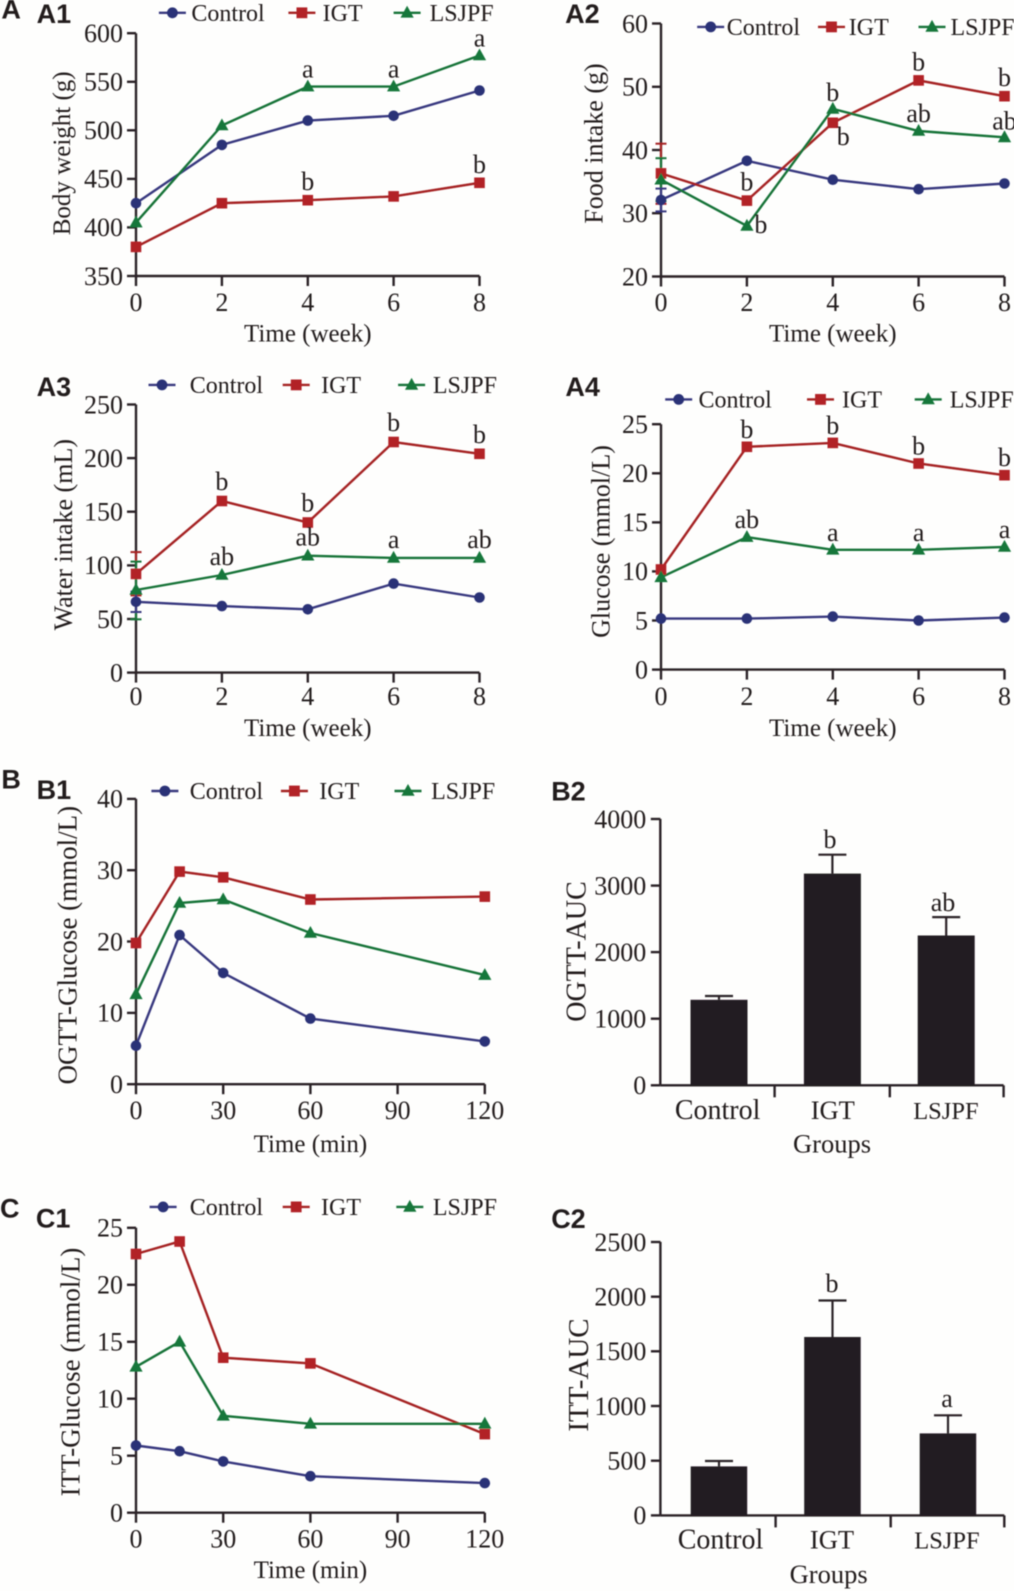 The height and width of the screenshot is (1591, 1014). I want to click on svg-text: Water intake (mL), so click(63, 534).